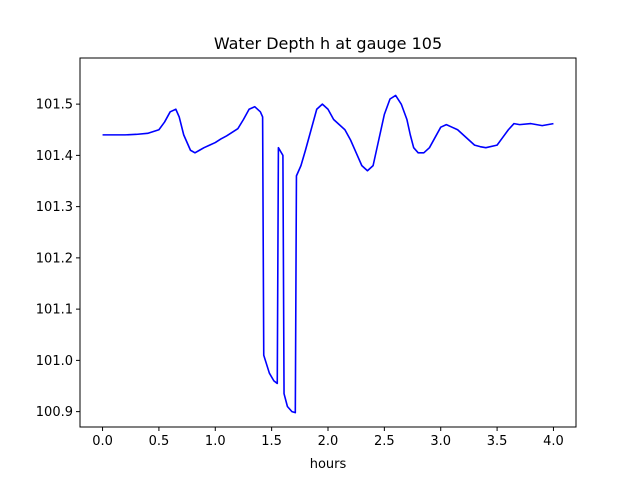 This screenshot has width=640, height=484. Describe the element at coordinates (553, 441) in the screenshot. I see `x-tick-label: 4.0` at that location.